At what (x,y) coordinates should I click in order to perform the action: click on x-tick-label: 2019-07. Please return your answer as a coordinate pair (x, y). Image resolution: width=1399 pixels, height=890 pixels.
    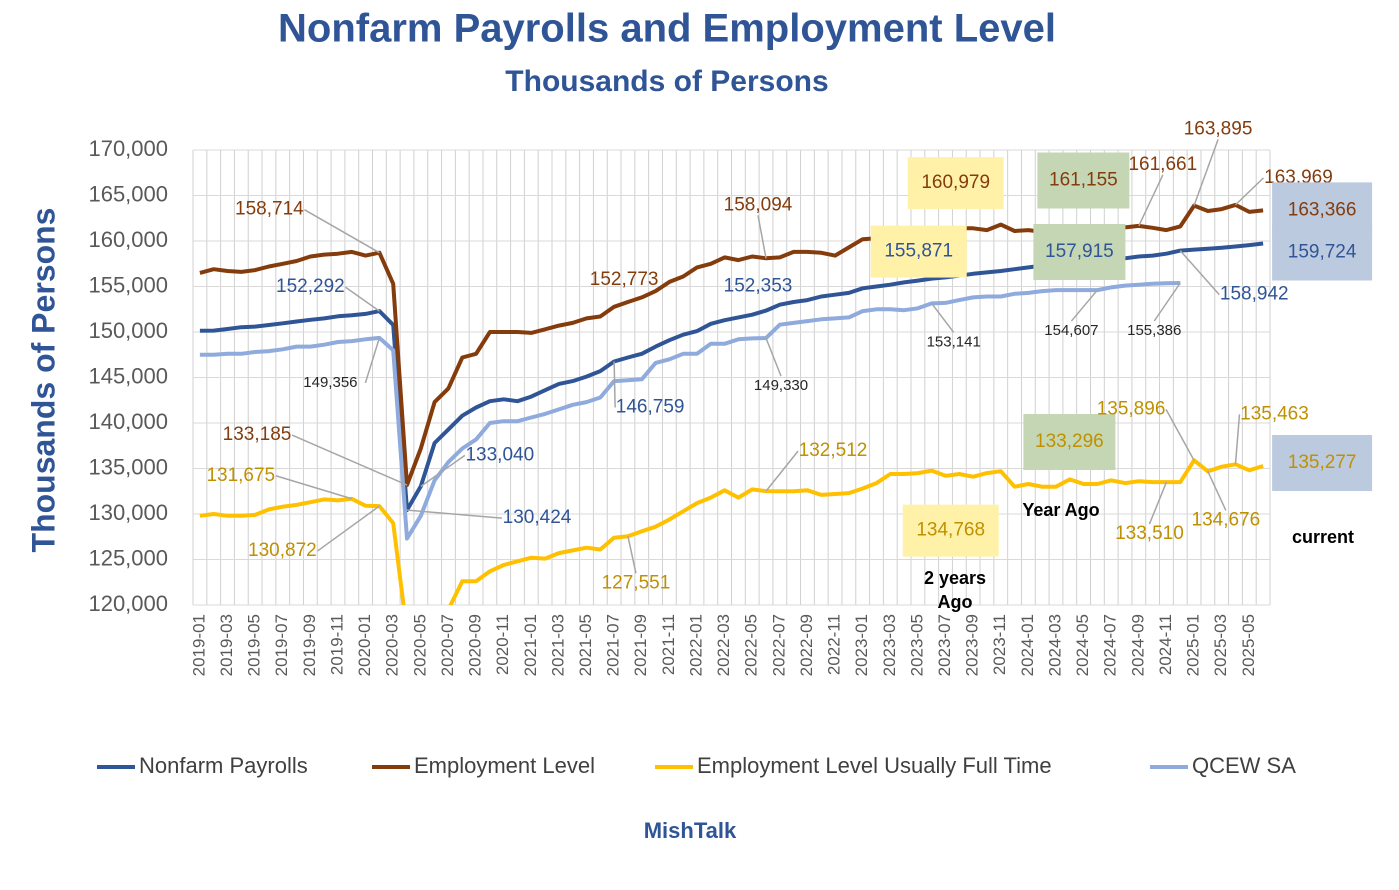
    Looking at the image, I should click on (281, 645).